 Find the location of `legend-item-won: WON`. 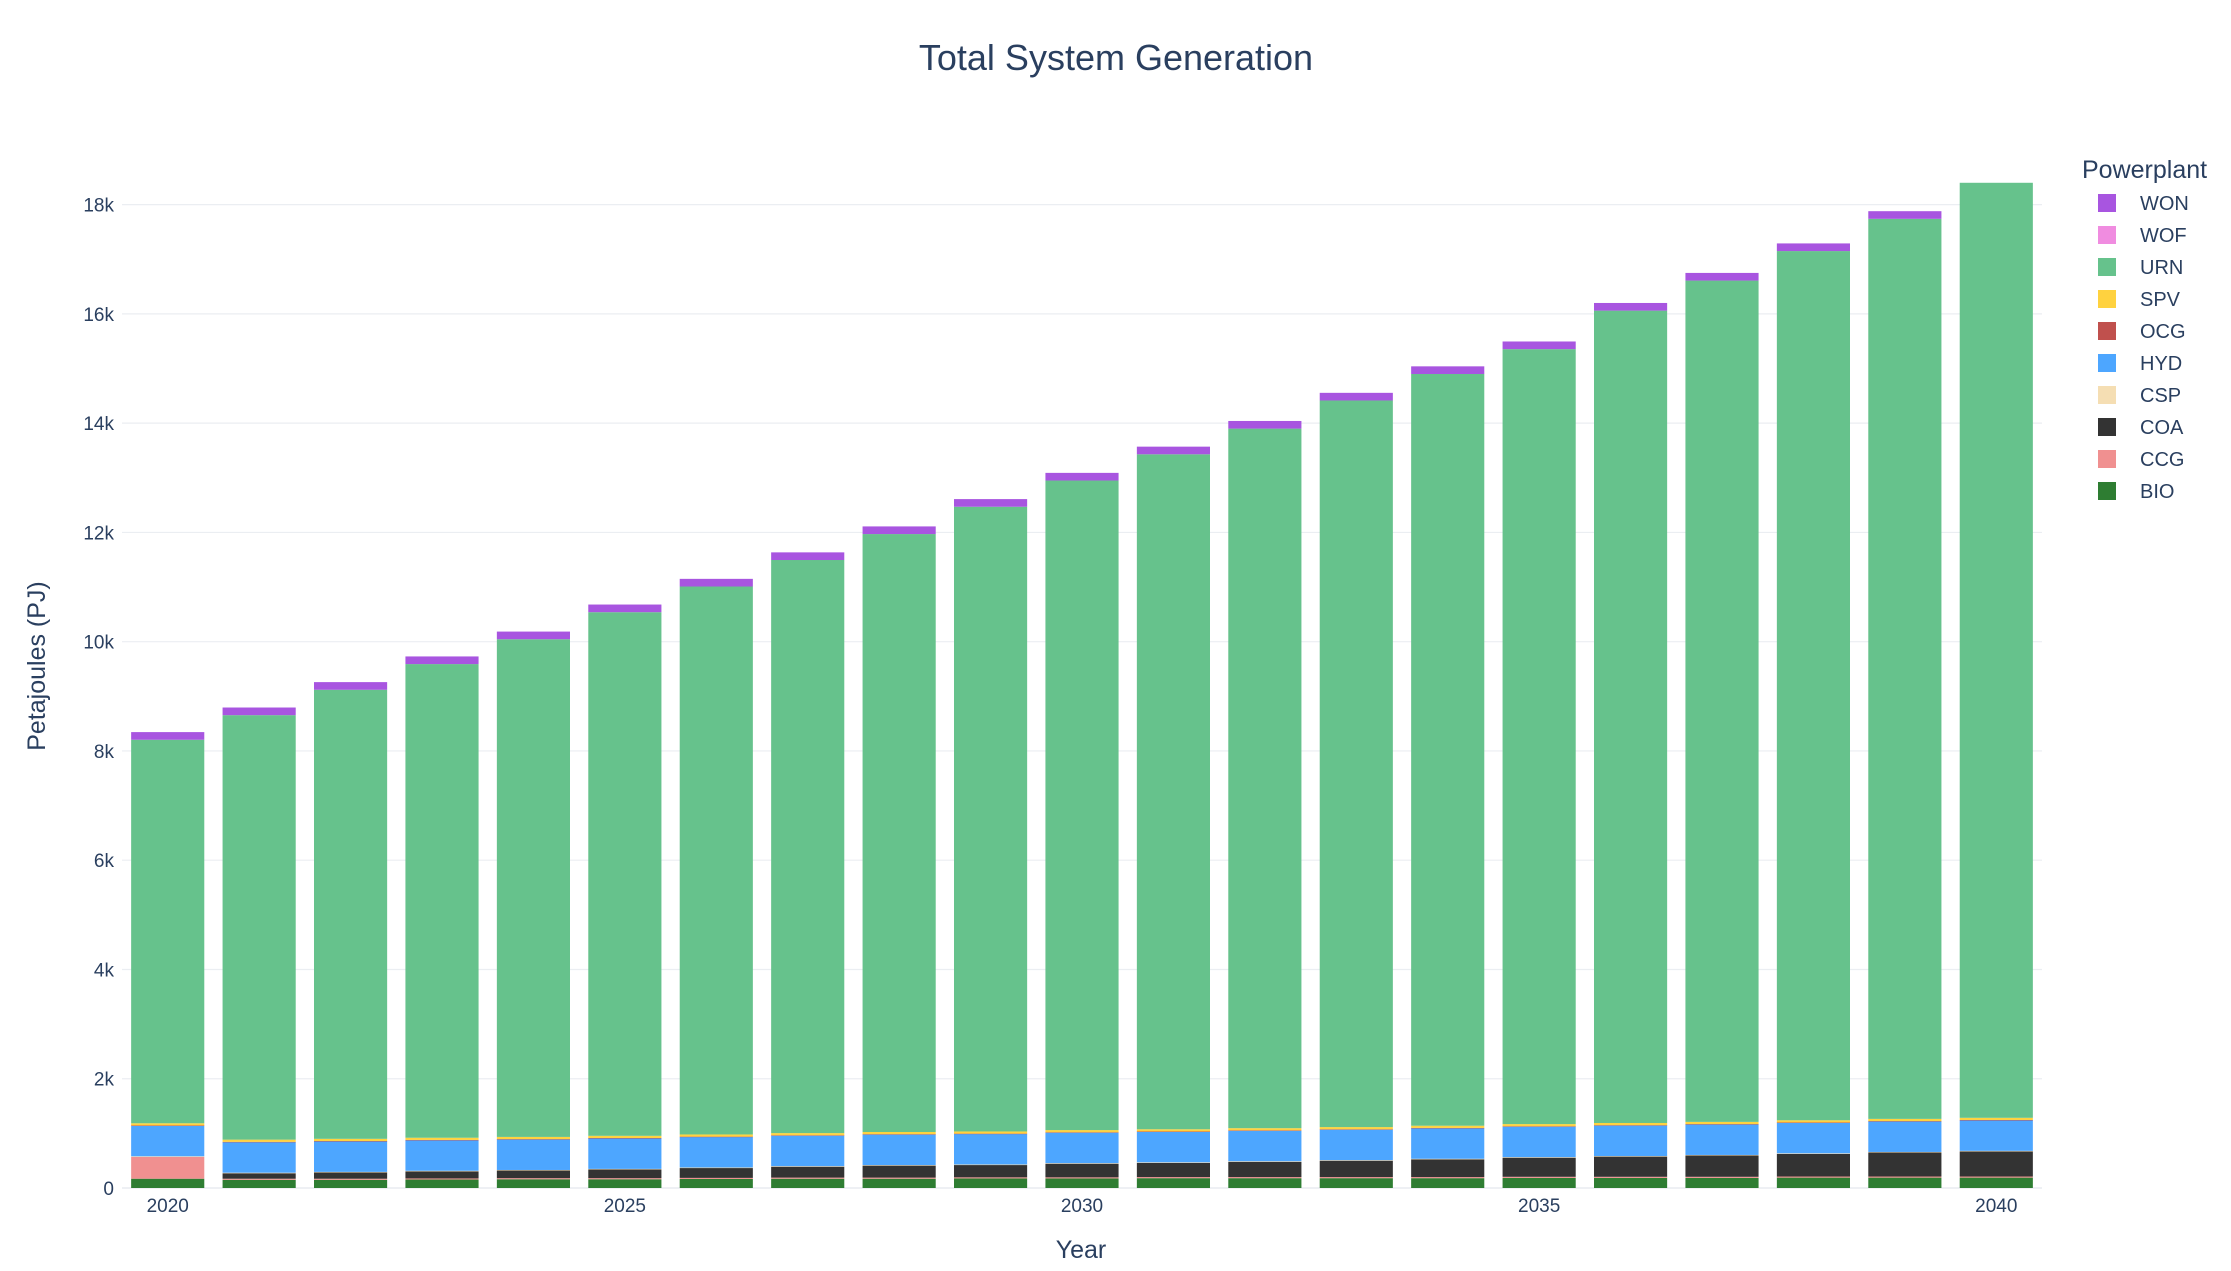

legend-item-won: WON is located at coordinates (2143, 204).